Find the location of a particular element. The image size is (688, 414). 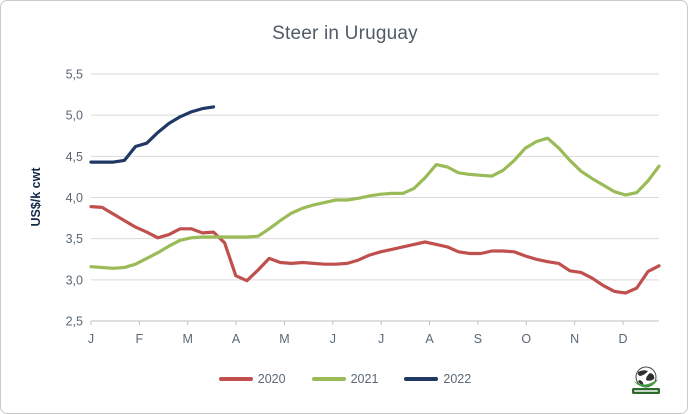

legend-label-2022: 2022 is located at coordinates (457, 379).